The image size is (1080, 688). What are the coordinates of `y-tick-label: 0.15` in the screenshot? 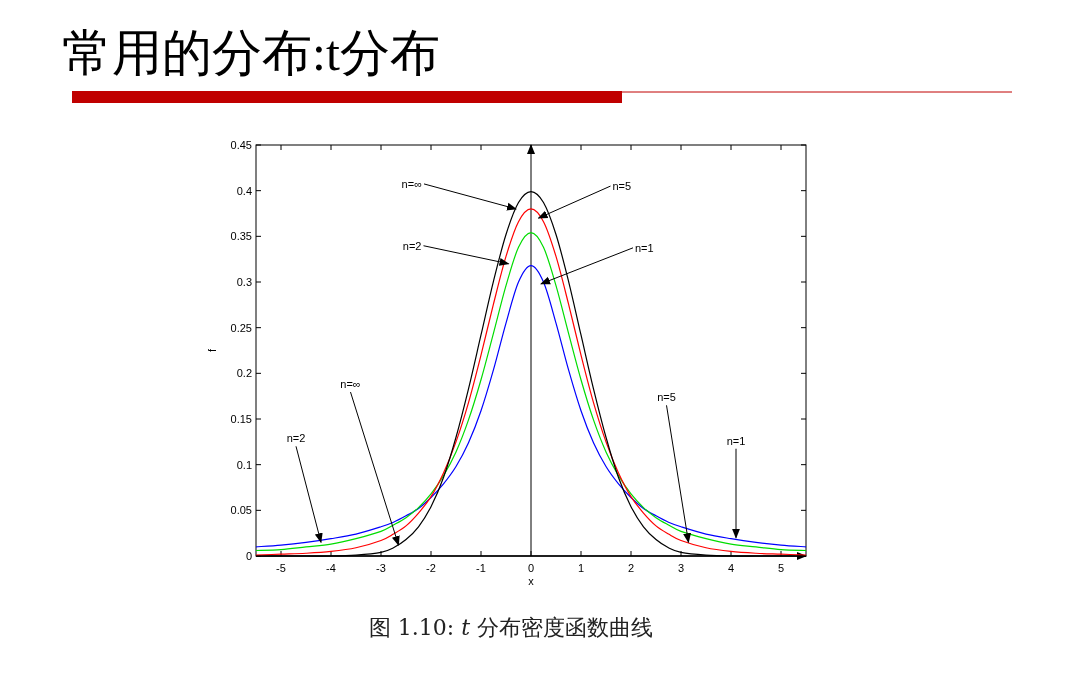 It's located at (241, 419).